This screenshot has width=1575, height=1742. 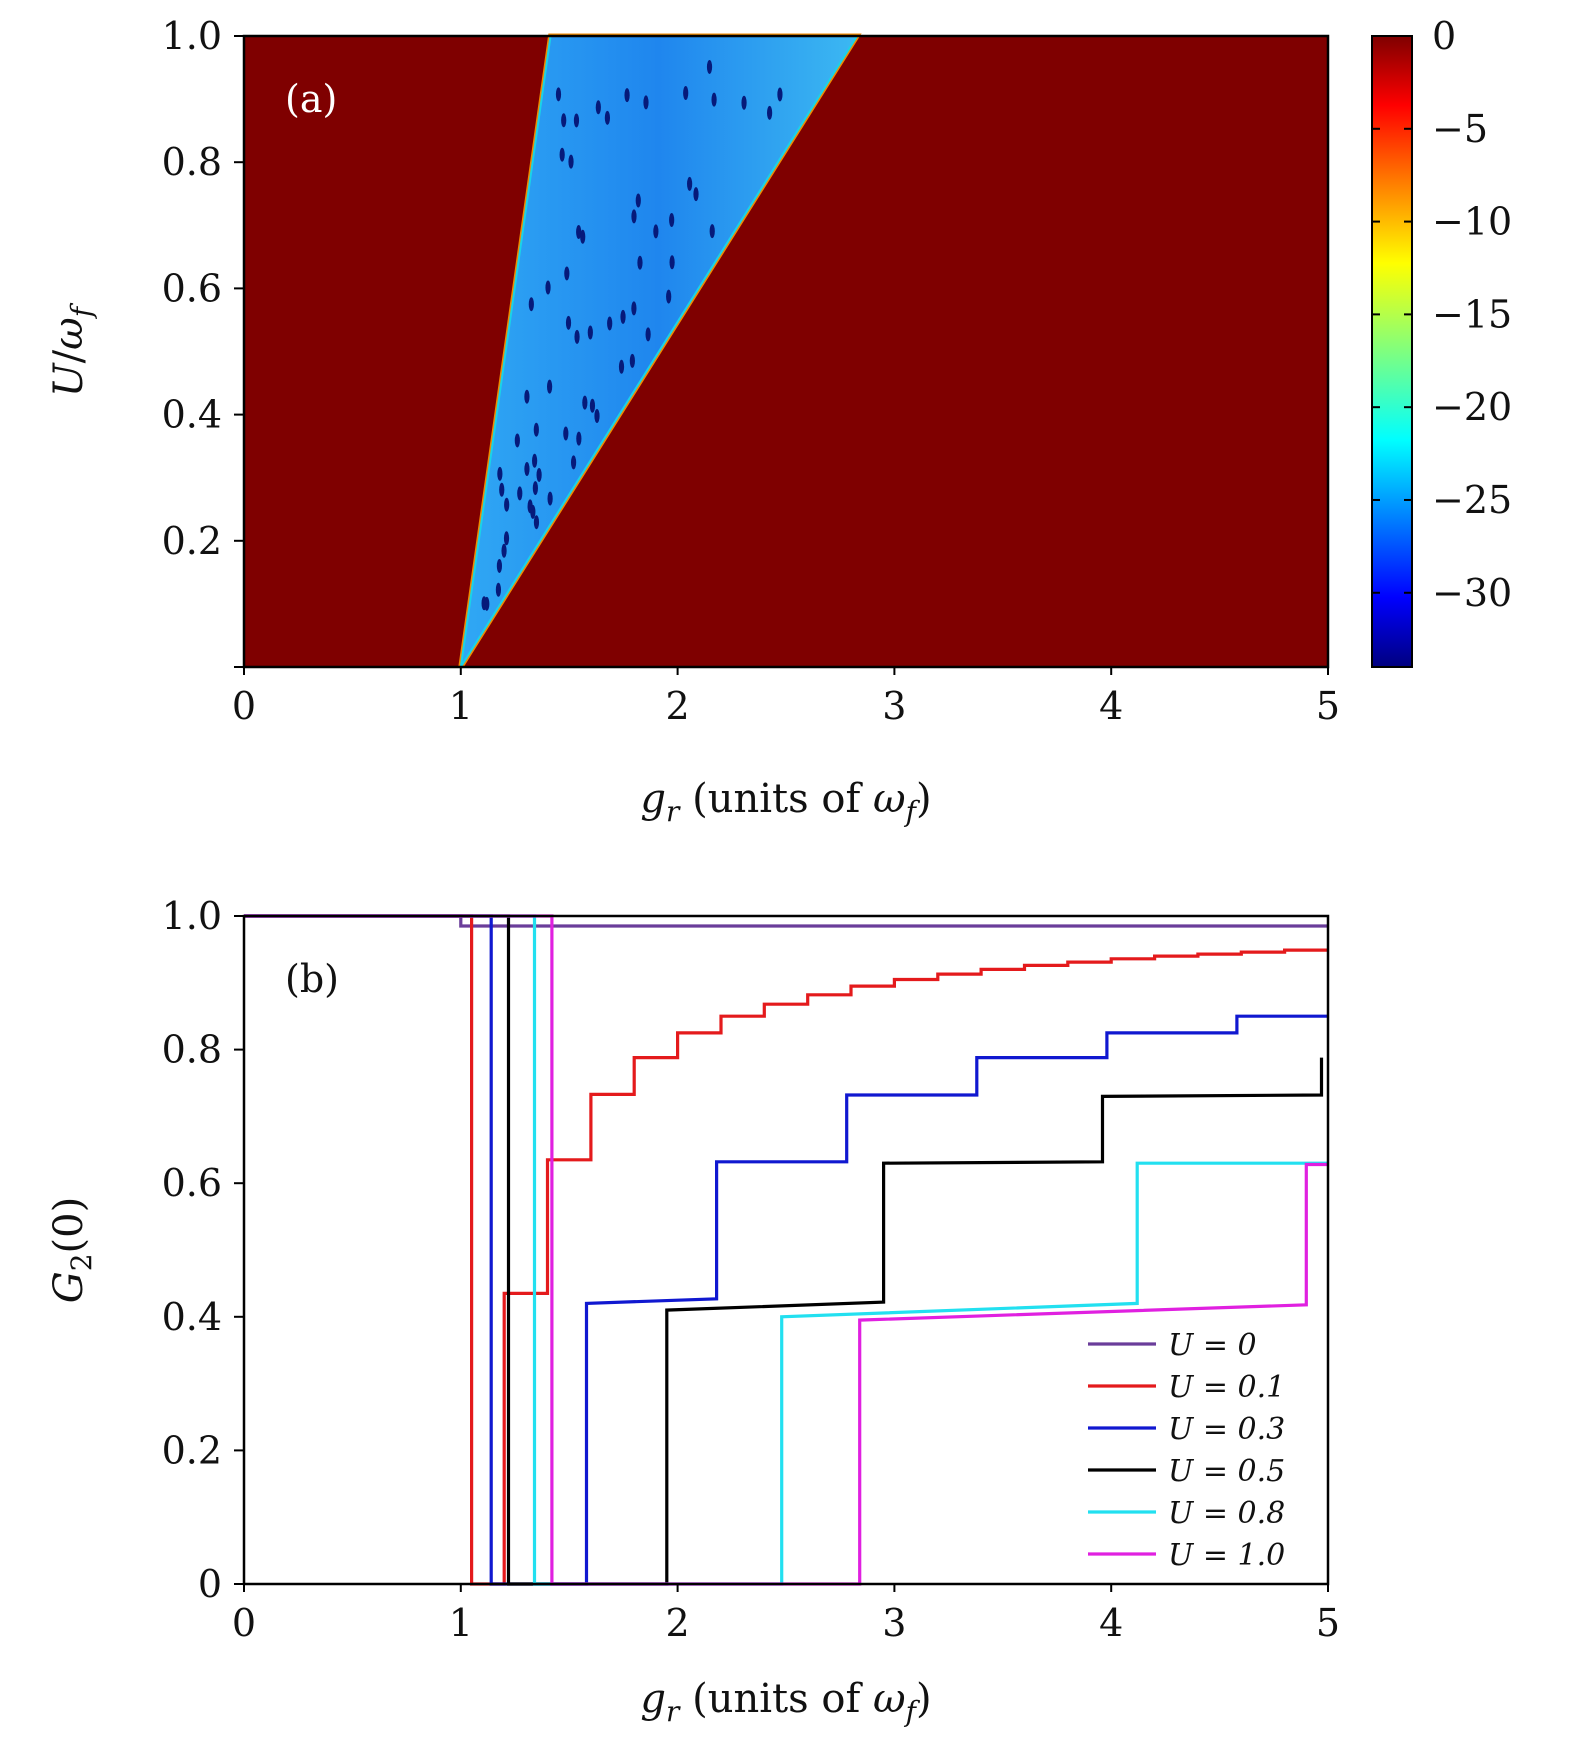 I want to click on legend-label: U = 0.8, so click(x=1226, y=1513).